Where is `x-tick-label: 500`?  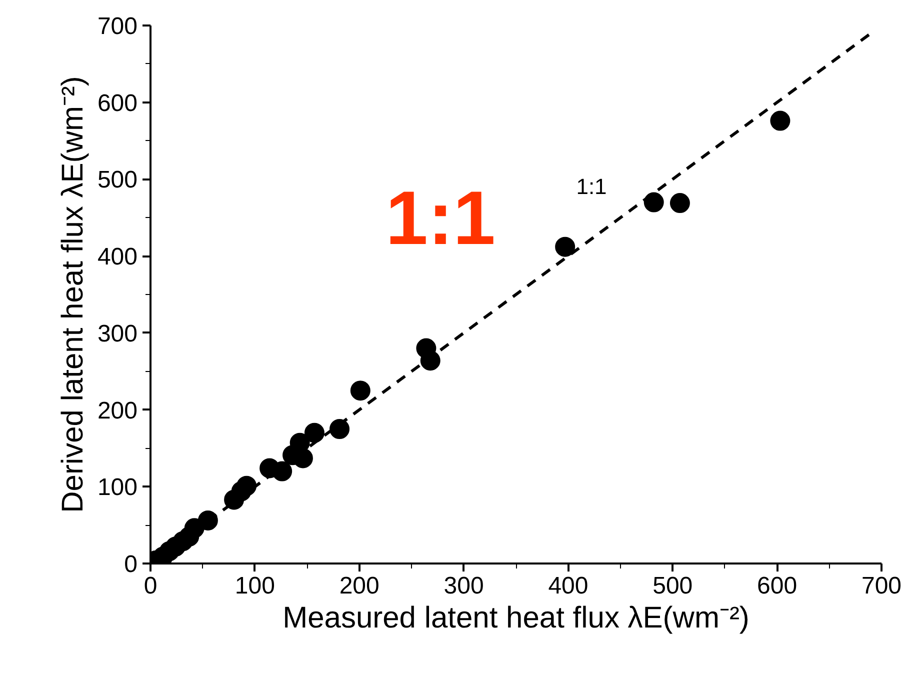 x-tick-label: 500 is located at coordinates (672, 586).